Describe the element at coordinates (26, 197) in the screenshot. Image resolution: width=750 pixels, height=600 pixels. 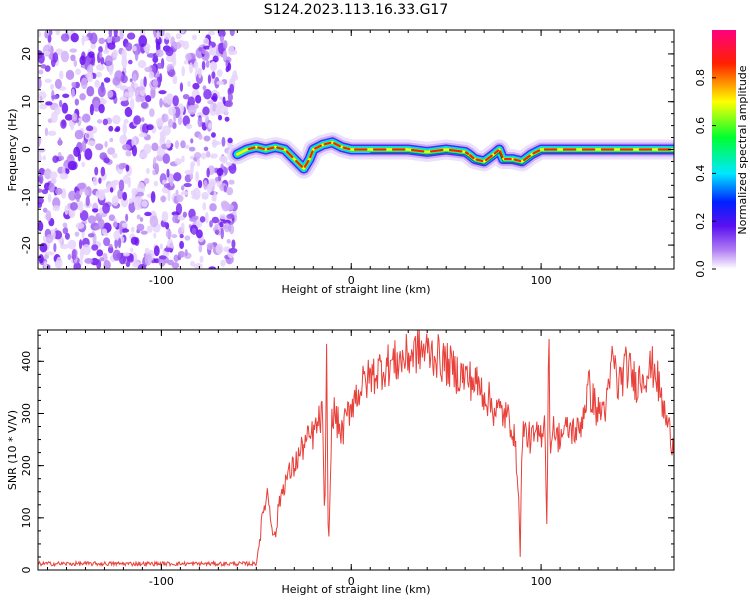
I see `spectrogram-ytick-label: -10` at that location.